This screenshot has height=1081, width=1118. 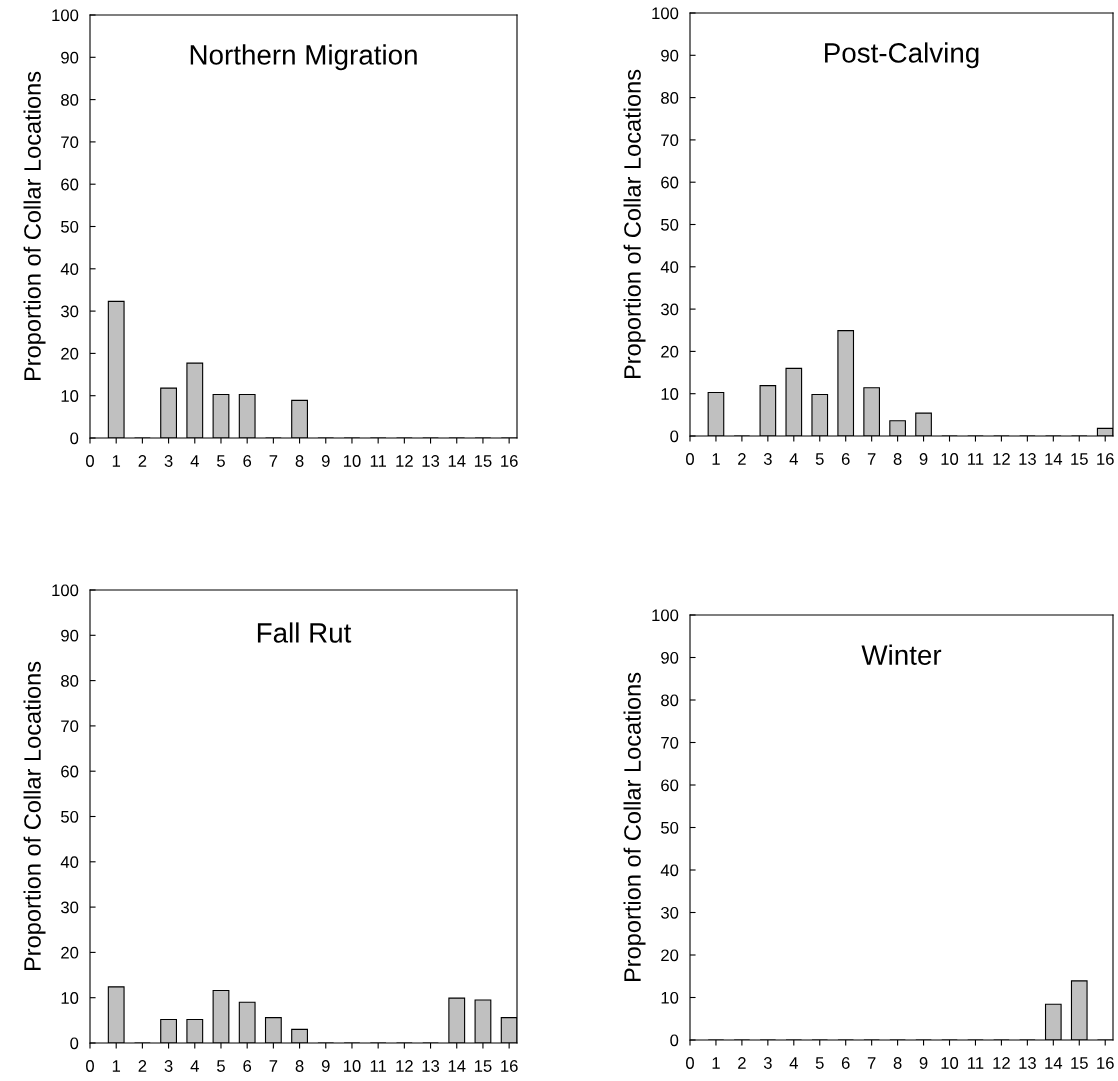 What do you see at coordinates (902, 55) in the screenshot?
I see `text: Post-Calving` at bounding box center [902, 55].